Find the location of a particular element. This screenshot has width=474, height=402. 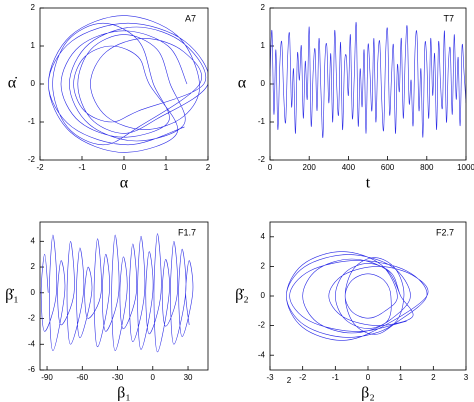

x-tick-label: -3 is located at coordinates (270, 377).